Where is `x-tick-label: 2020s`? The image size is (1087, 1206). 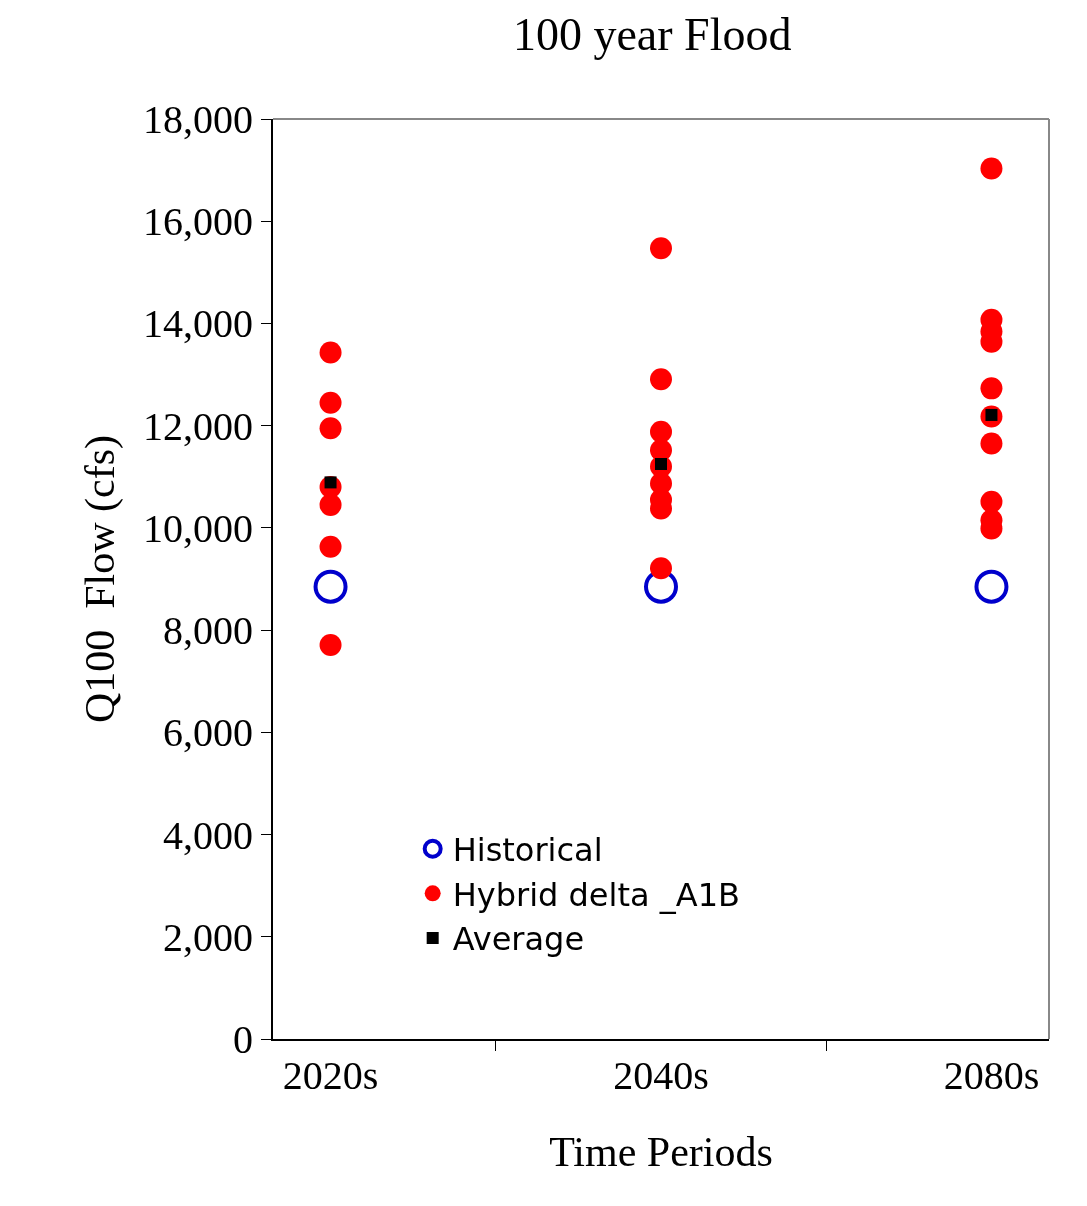 x-tick-label: 2020s is located at coordinates (330, 1075).